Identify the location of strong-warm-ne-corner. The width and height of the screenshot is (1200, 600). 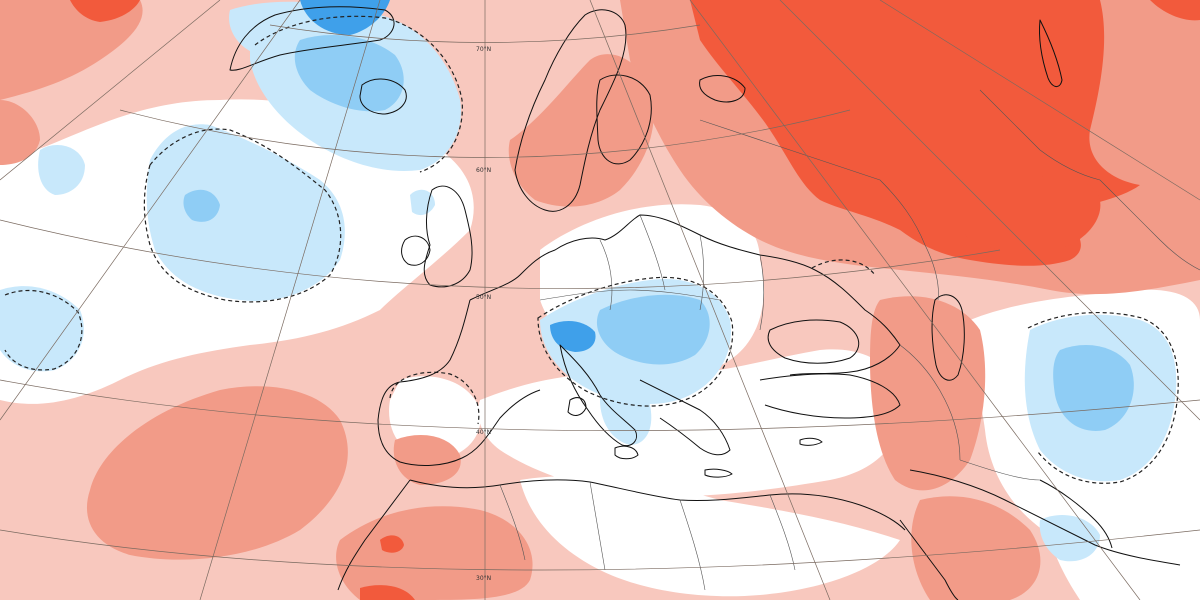
(1175, 10).